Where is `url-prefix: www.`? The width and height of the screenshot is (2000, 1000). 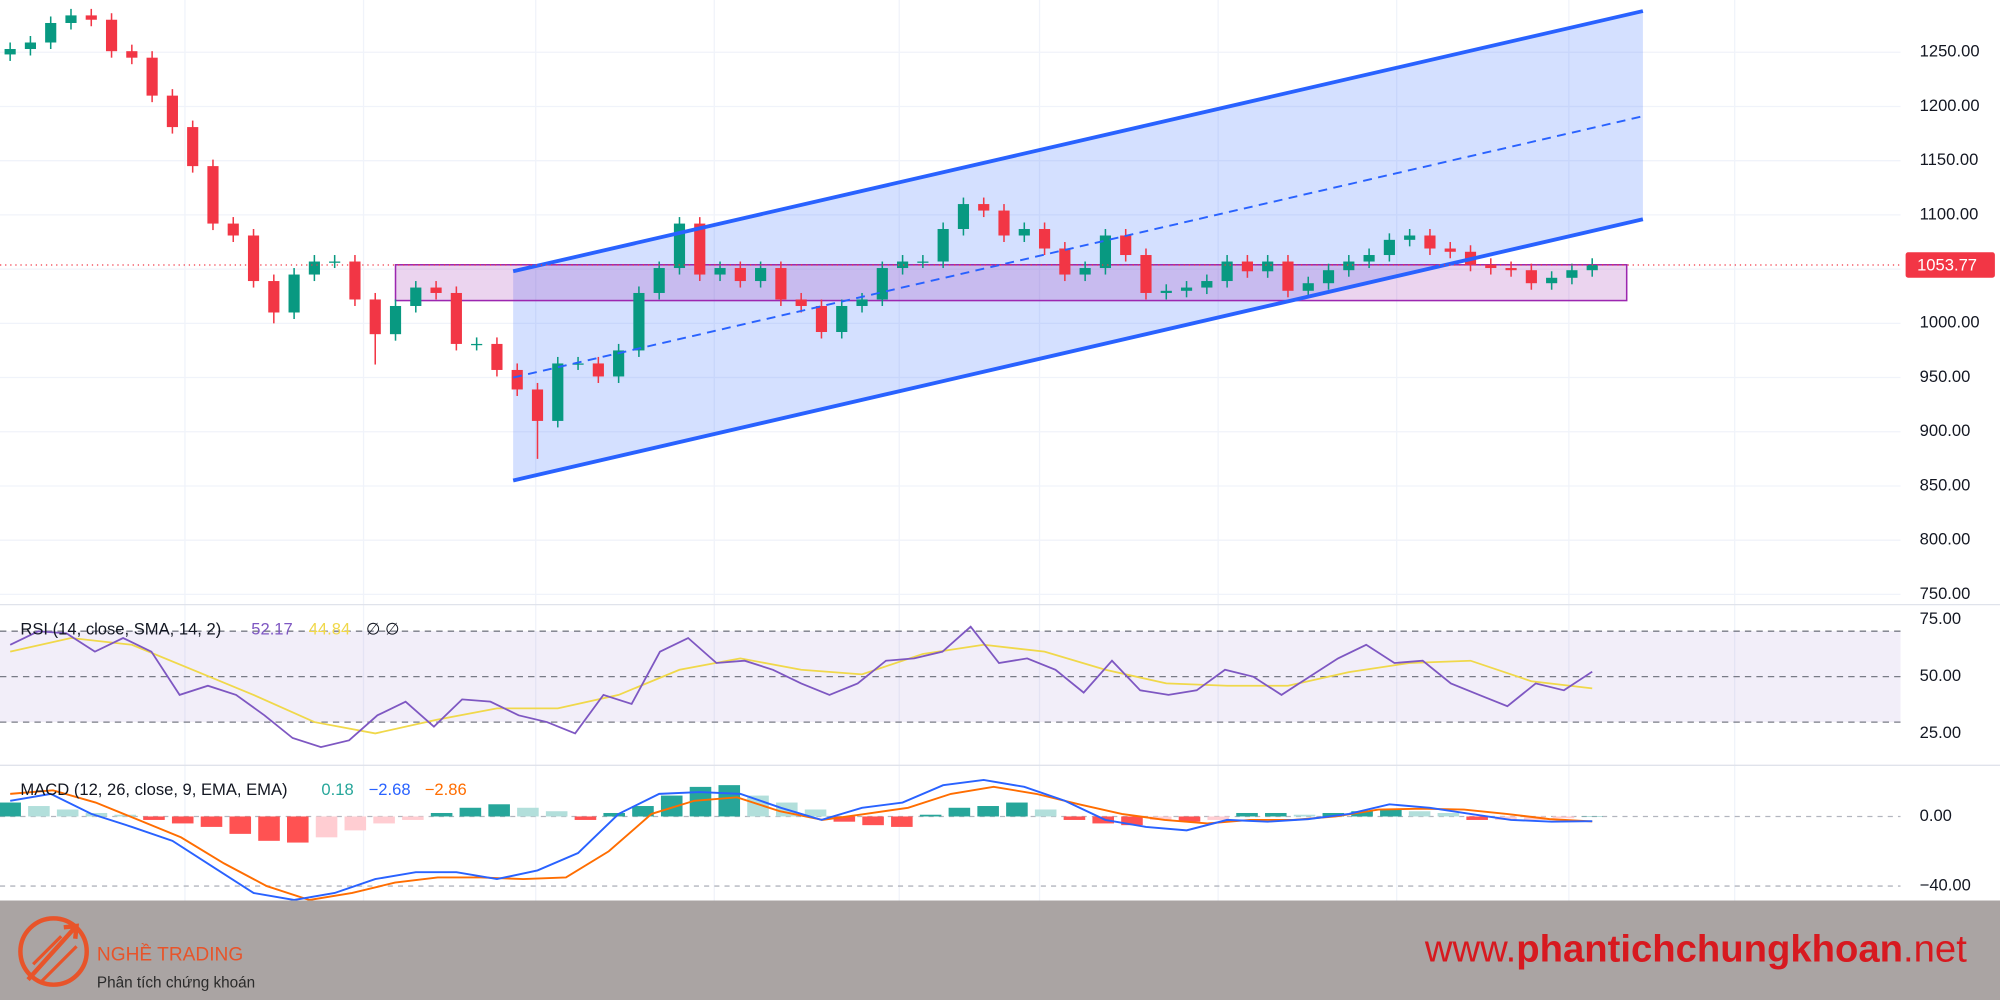
url-prefix: www. is located at coordinates (1470, 949).